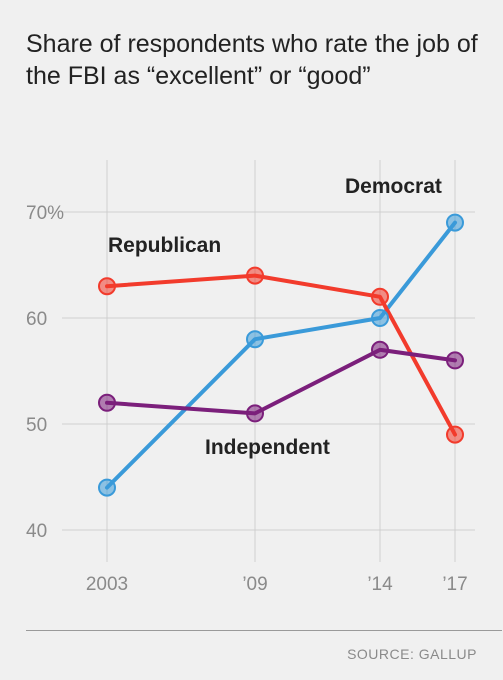 This screenshot has height=680, width=503. I want to click on y-tick-label: 70%, so click(45, 213).